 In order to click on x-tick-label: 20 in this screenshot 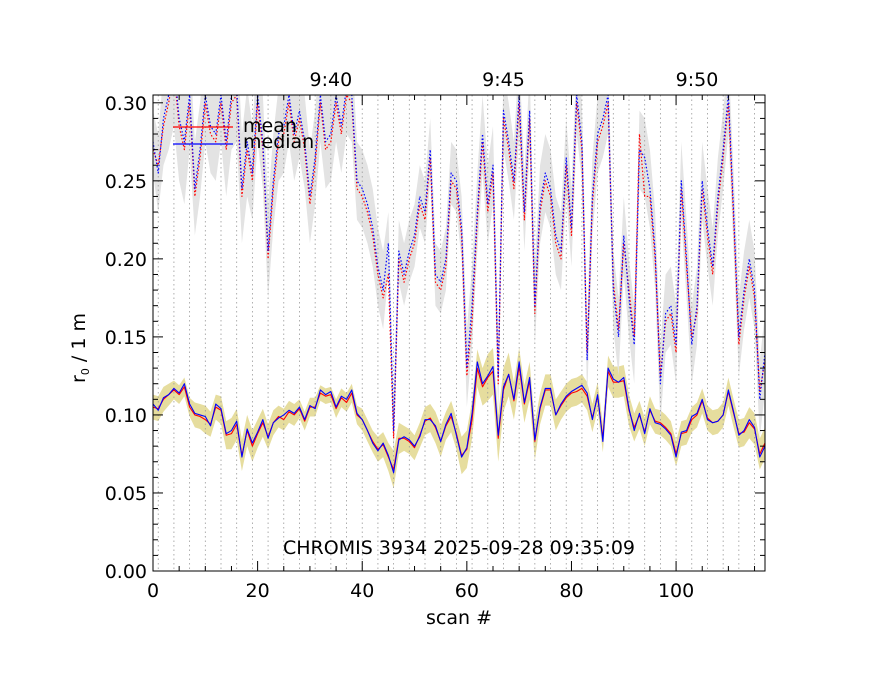, I will do `click(258, 591)`.